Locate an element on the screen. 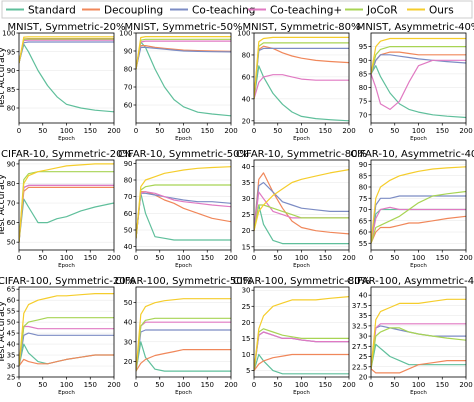  y-tick-label: 27.5 is located at coordinates (360, 347).